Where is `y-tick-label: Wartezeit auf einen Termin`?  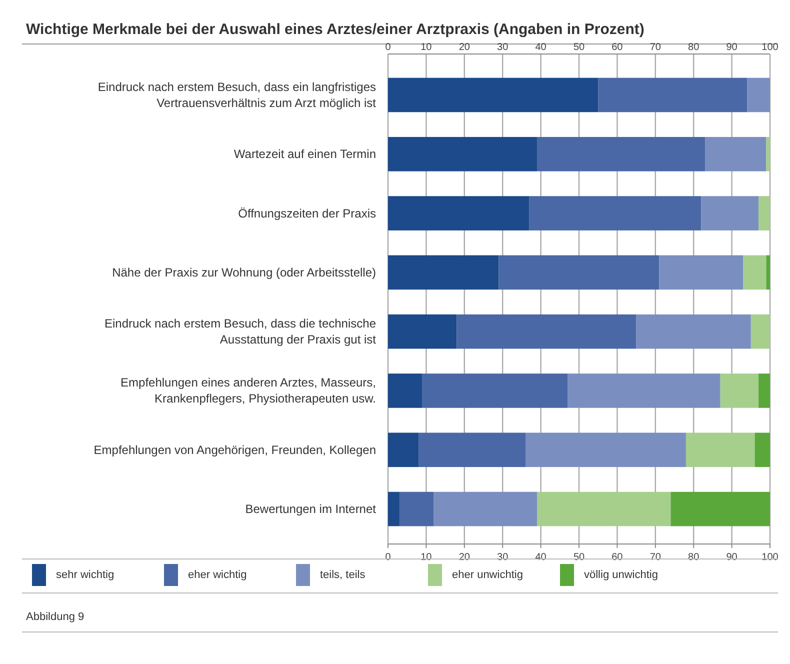
y-tick-label: Wartezeit auf einen Termin is located at coordinates (305, 154).